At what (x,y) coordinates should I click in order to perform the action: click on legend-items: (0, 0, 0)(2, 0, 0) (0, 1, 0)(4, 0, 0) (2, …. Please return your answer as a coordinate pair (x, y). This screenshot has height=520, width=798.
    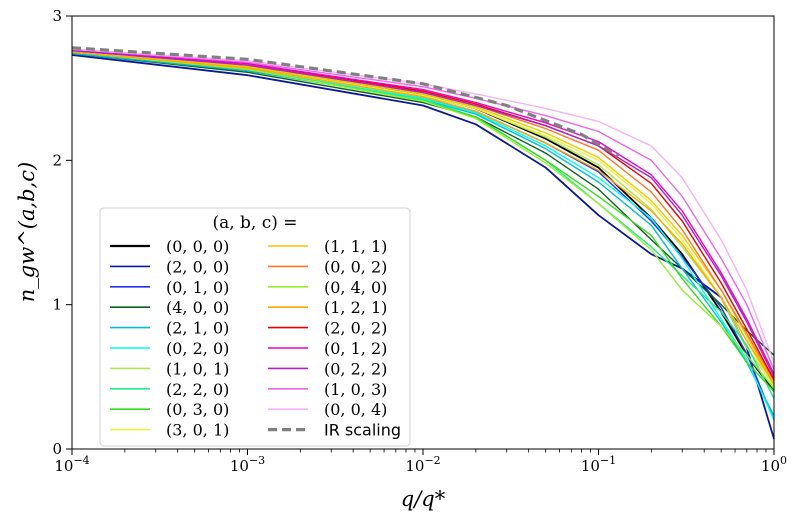
    Looking at the image, I should click on (255, 338).